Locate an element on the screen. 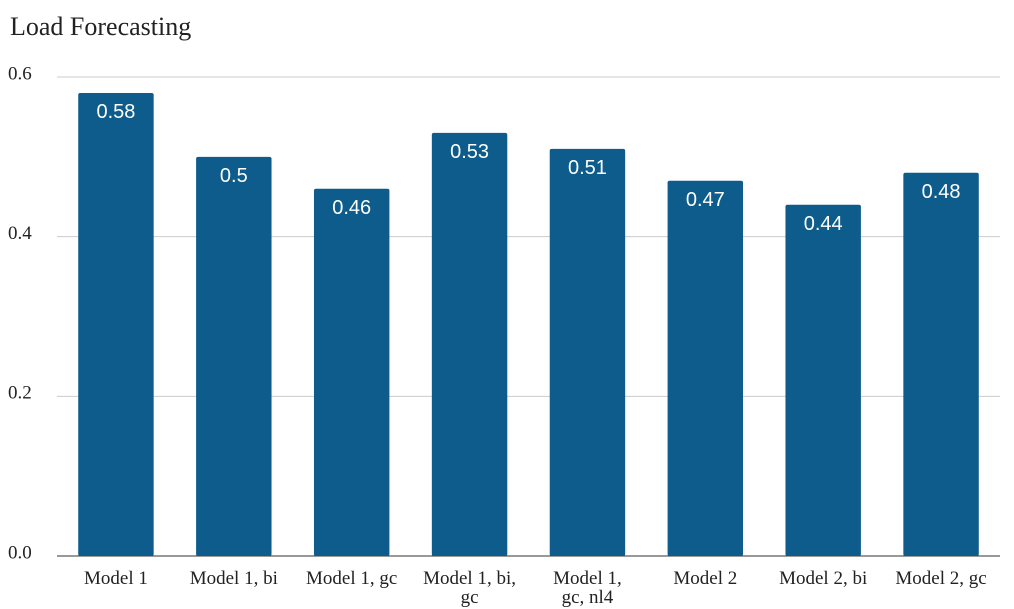 Image resolution: width=1014 pixels, height=609 pixels. x-tick-label: Model 1, bi is located at coordinates (233, 578).